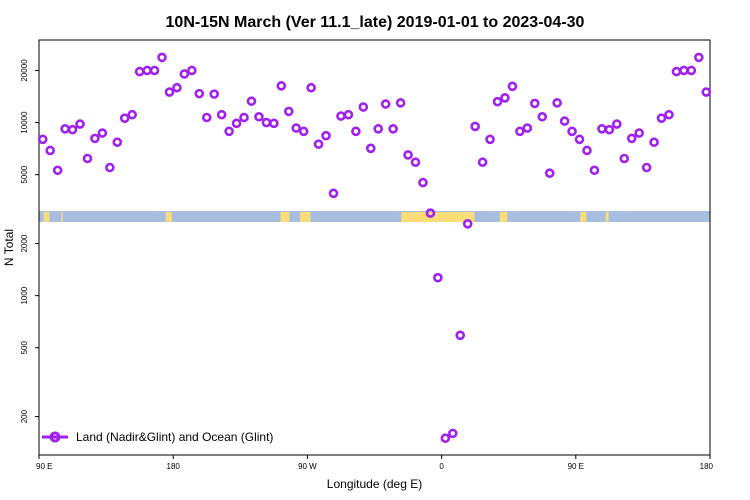 This screenshot has width=750, height=500. Describe the element at coordinates (441, 466) in the screenshot. I see `x-tick-label: 0` at that location.